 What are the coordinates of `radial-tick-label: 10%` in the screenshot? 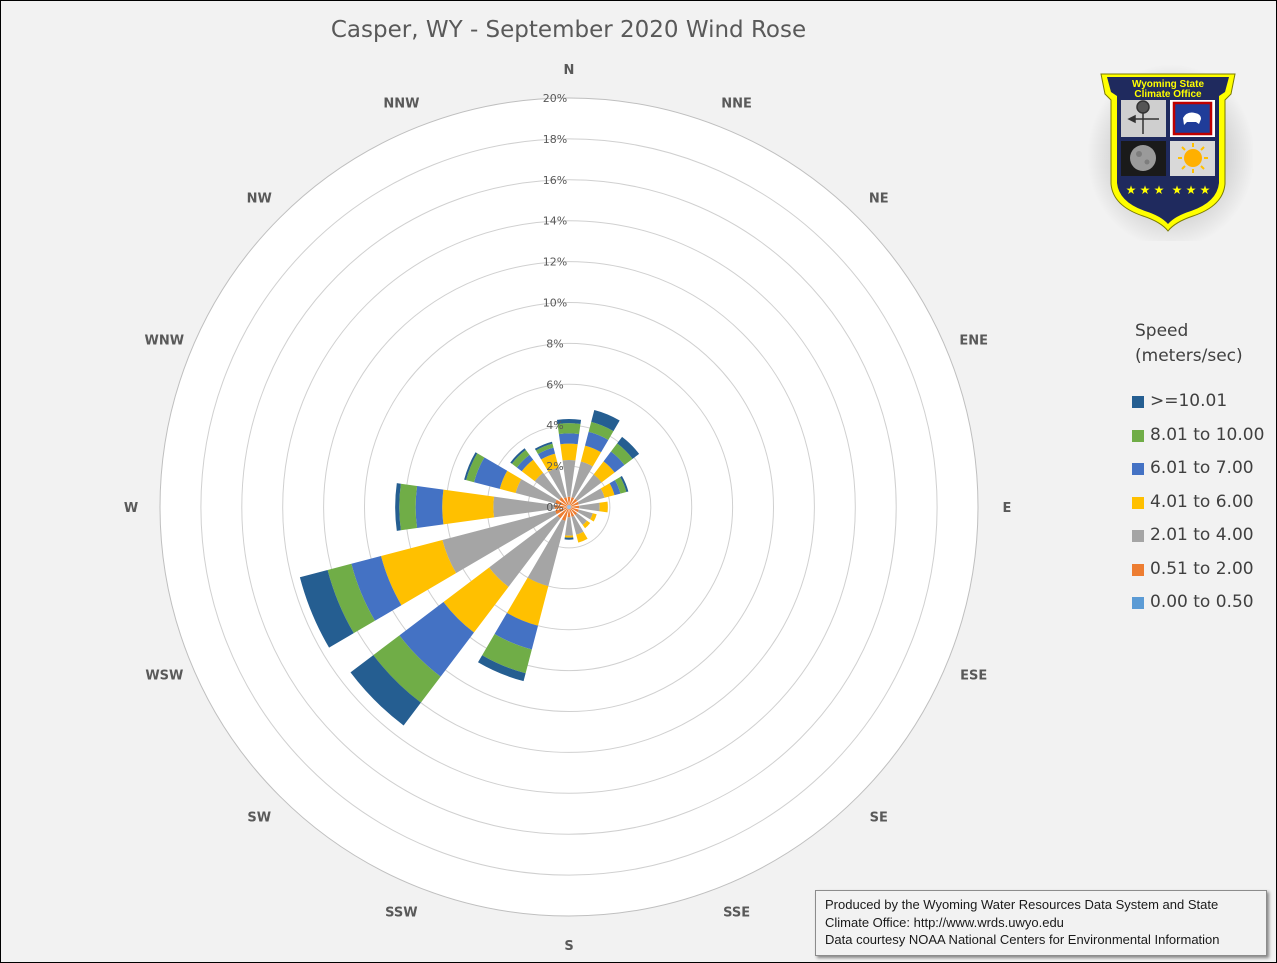 It's located at (555, 303).